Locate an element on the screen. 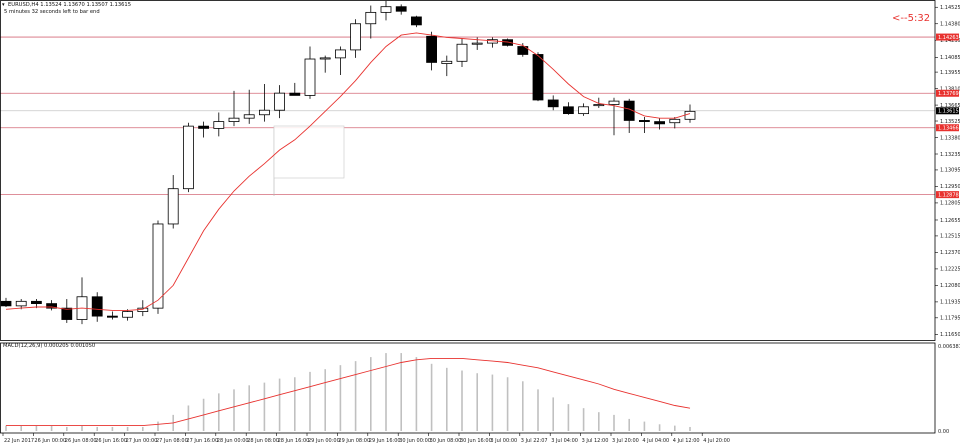 This screenshot has height=448, width=960. price-tick-label: 1.12950 is located at coordinates (950, 187).